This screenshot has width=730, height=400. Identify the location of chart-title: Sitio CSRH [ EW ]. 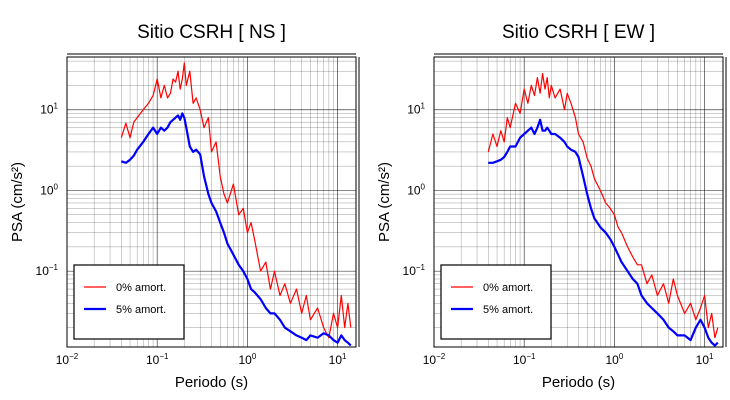
(578, 32).